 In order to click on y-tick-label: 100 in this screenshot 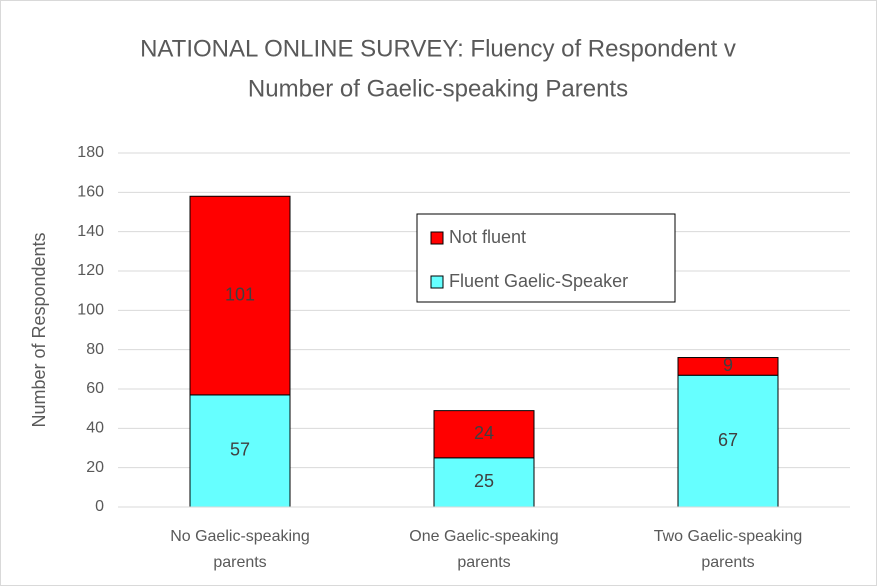, I will do `click(90, 310)`.